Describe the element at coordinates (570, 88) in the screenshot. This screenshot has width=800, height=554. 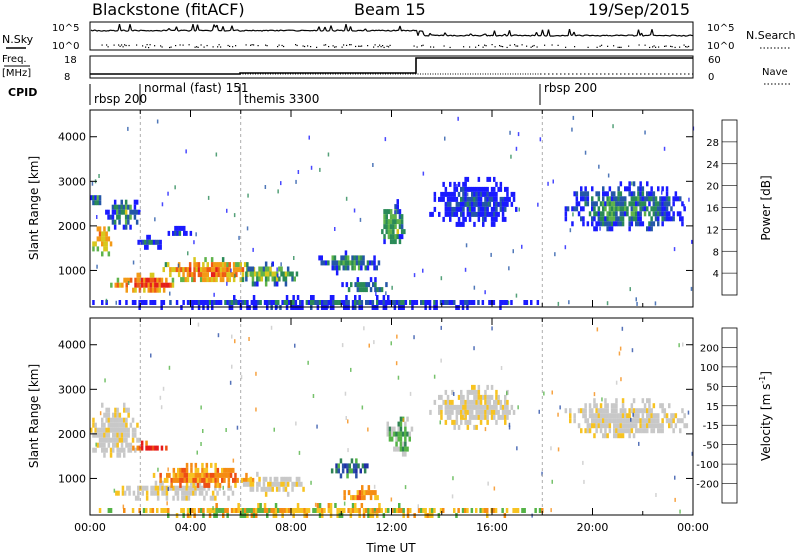
I see `cpid-segment-label: rbsp 200` at that location.